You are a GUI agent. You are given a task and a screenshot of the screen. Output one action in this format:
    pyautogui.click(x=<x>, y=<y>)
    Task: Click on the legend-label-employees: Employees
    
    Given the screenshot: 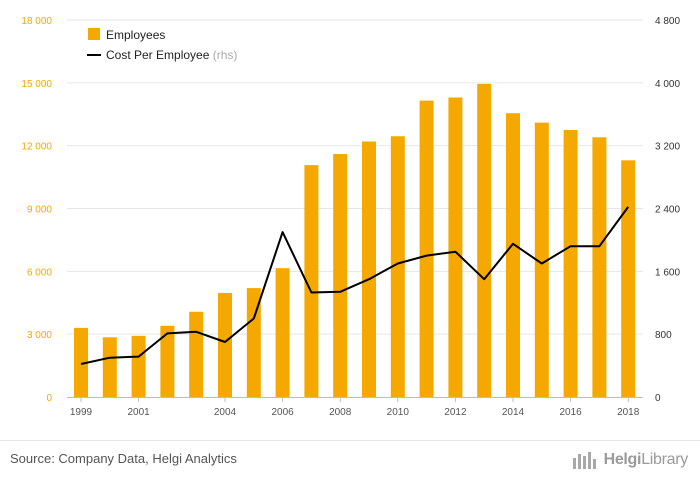 What is the action you would take?
    pyautogui.click(x=135, y=35)
    